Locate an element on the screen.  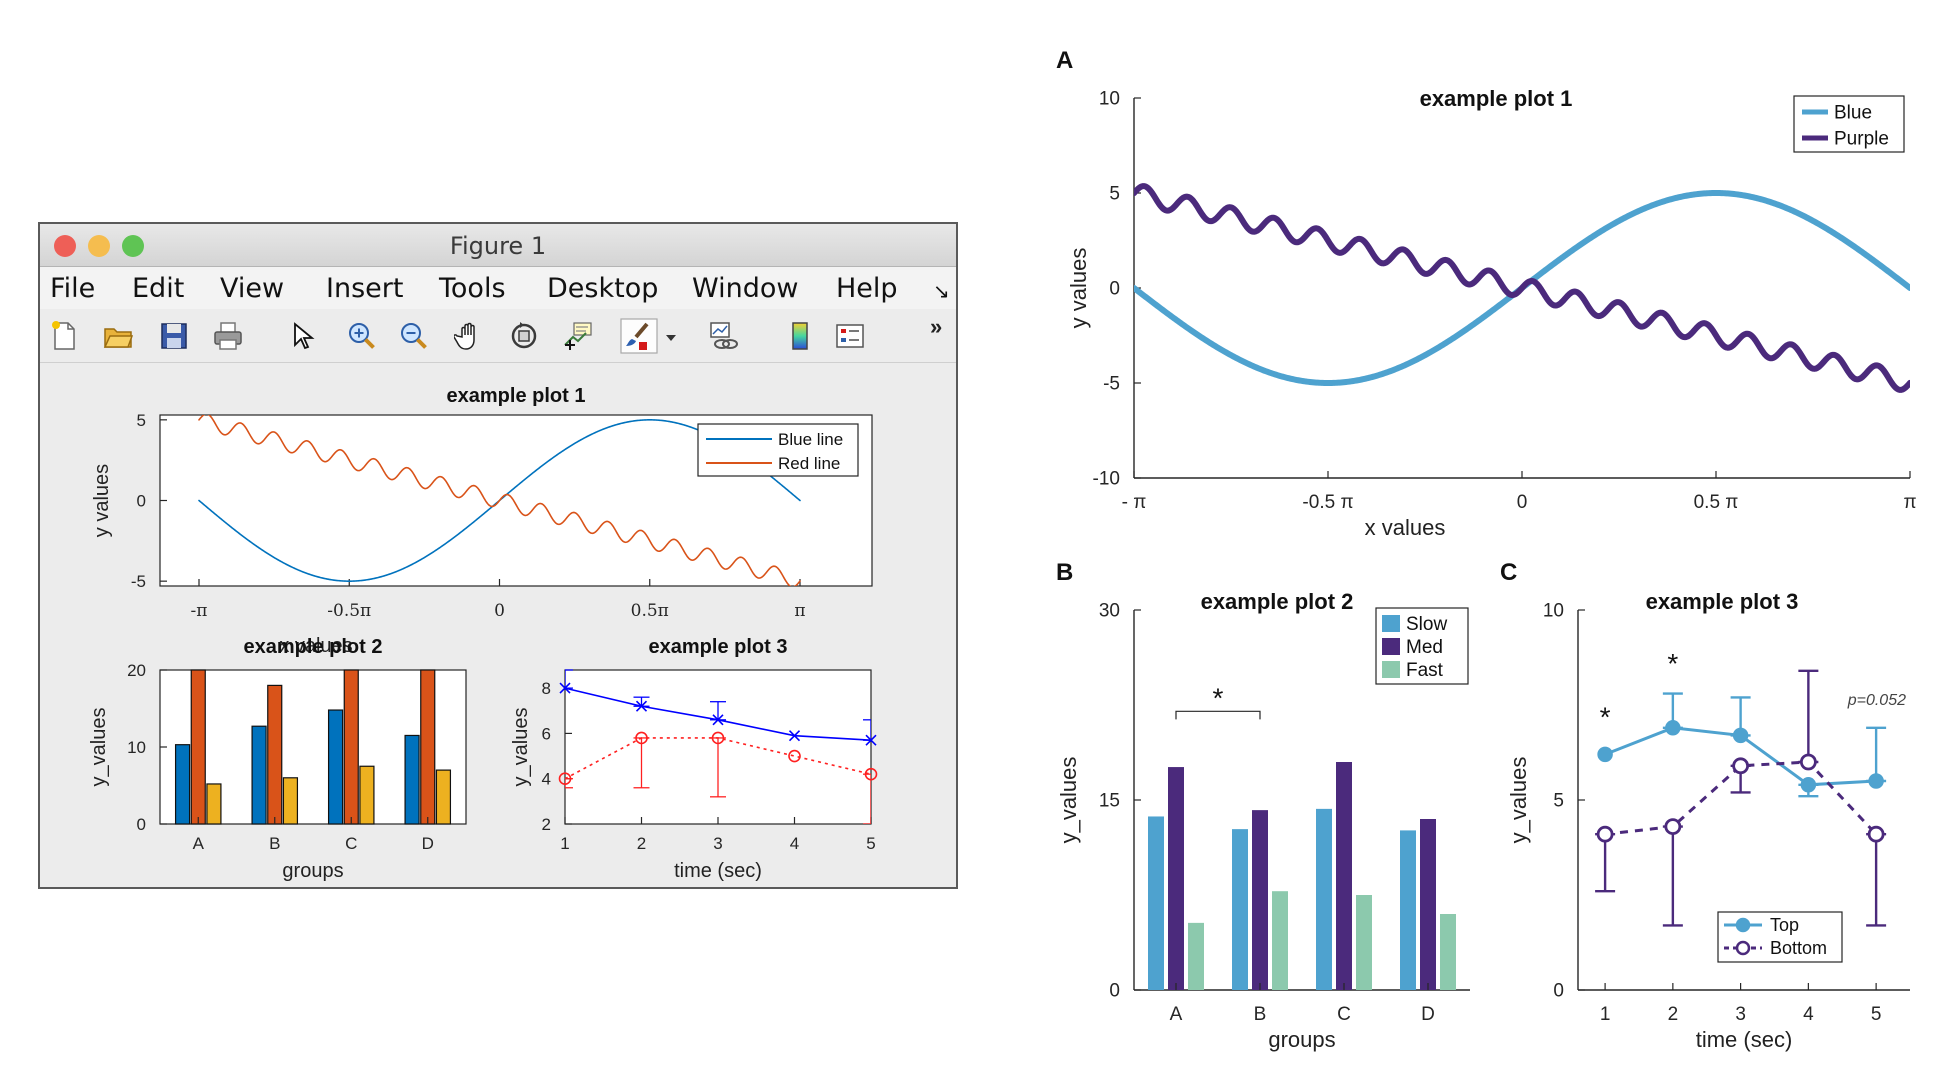
y-tick-label: 8 is located at coordinates (546, 688).